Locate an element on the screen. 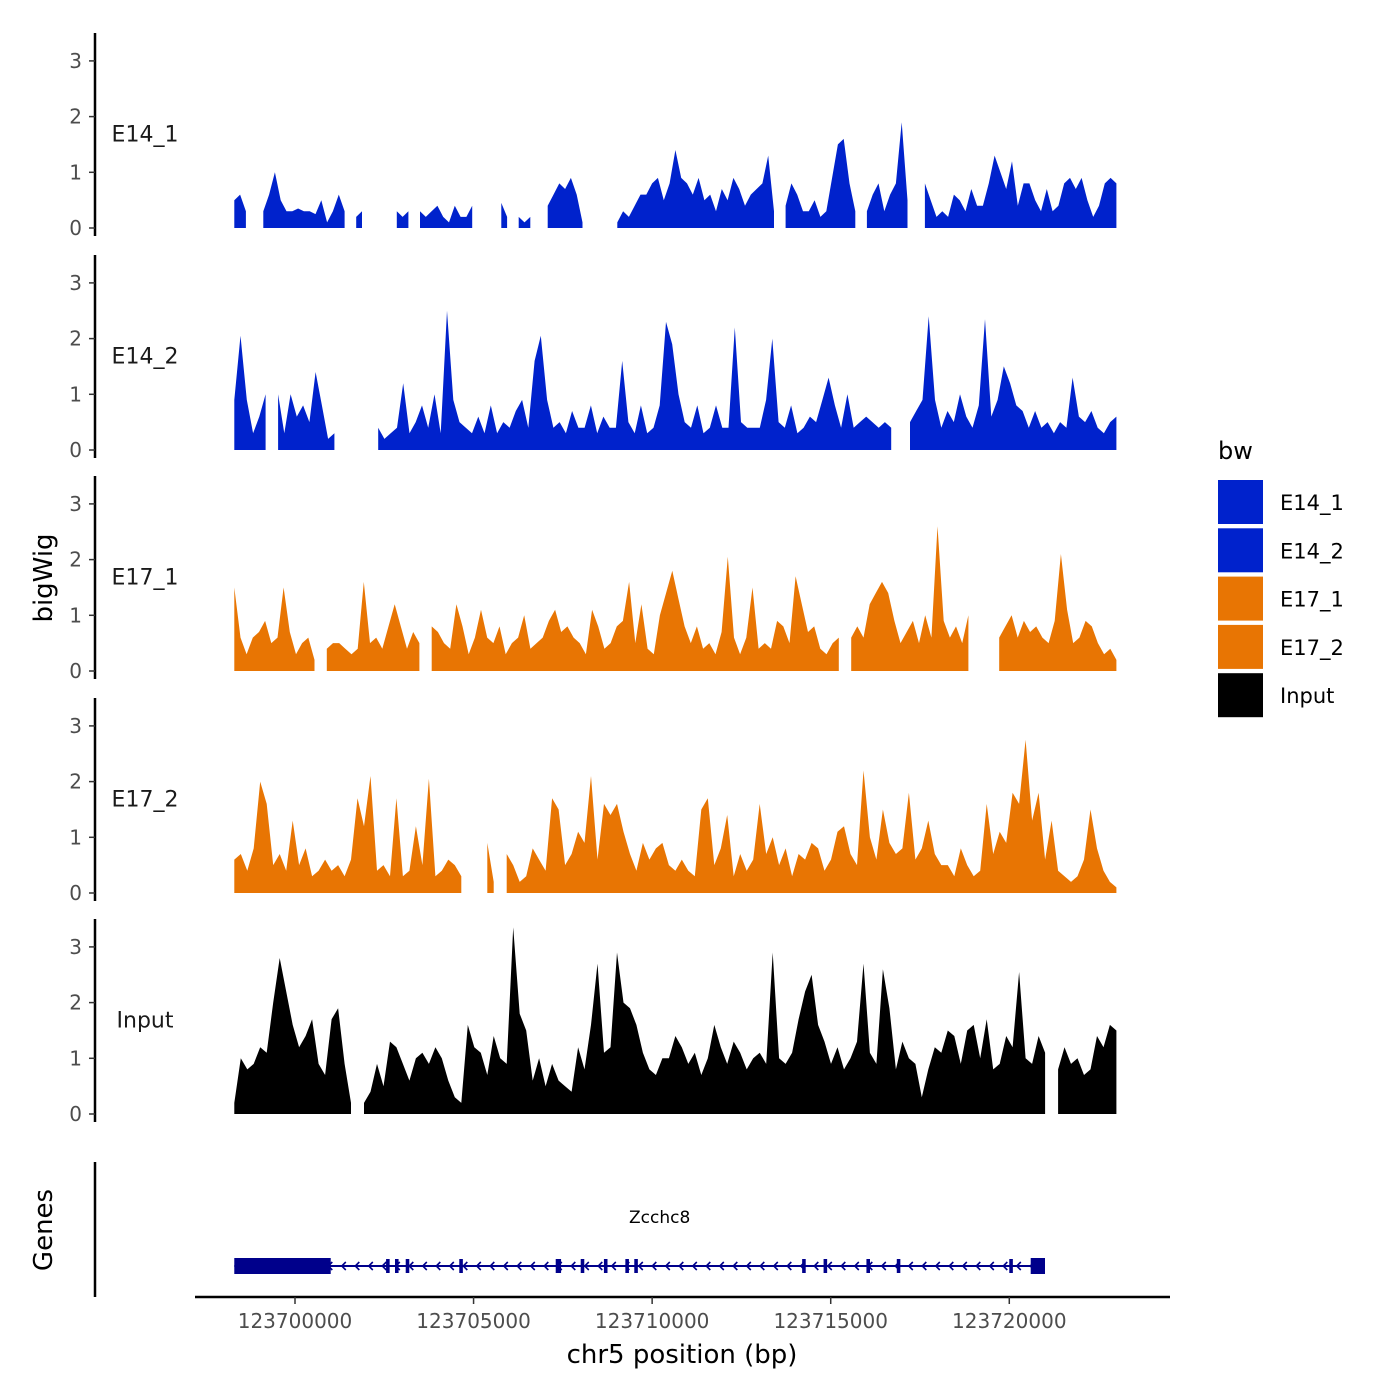  legend-label: E14_1 is located at coordinates (1312, 503).